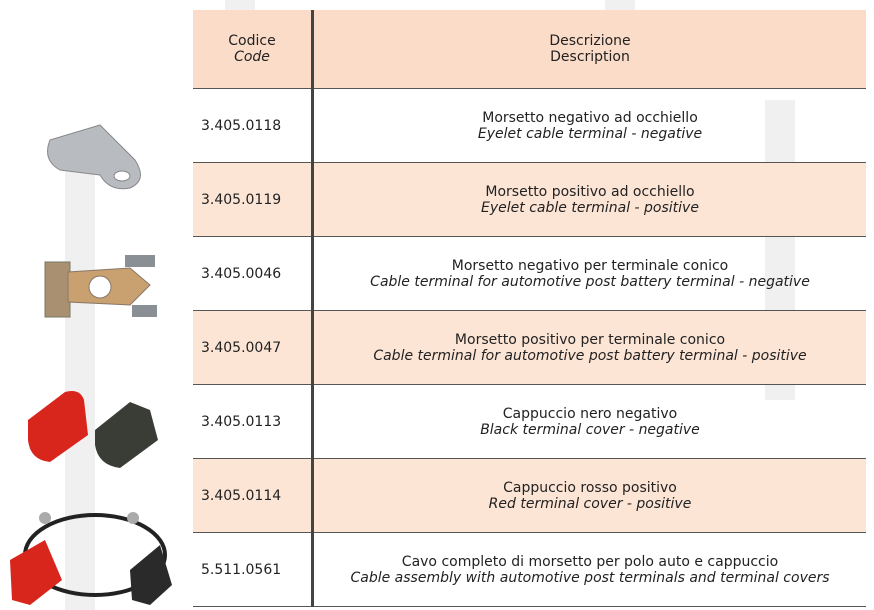 This screenshot has height=610, width=874. I want to click on product-code: 3.405.0047, so click(253, 347).